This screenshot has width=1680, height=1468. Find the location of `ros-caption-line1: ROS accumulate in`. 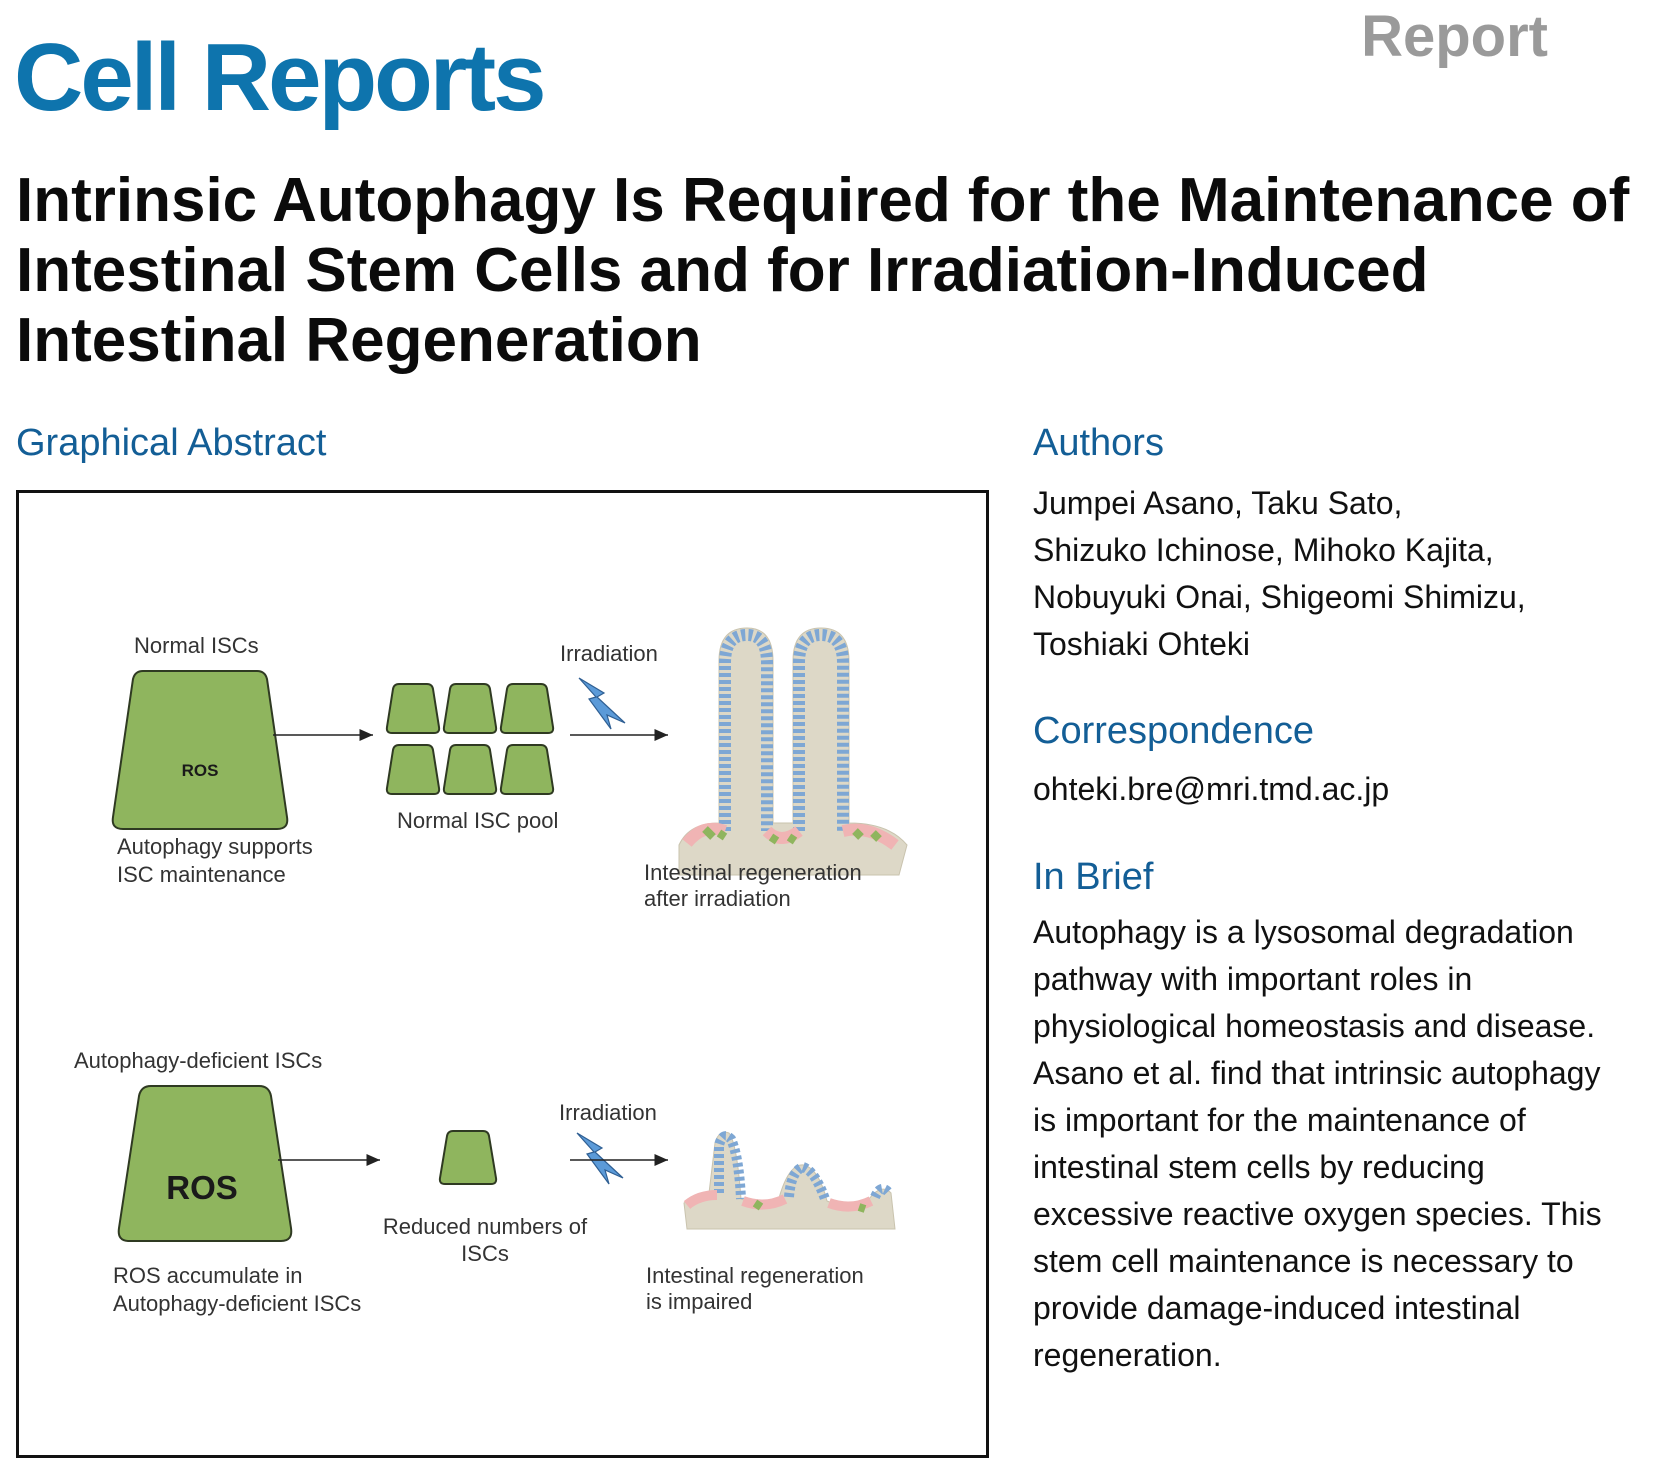

ros-caption-line1: ROS accumulate in is located at coordinates (208, 1275).